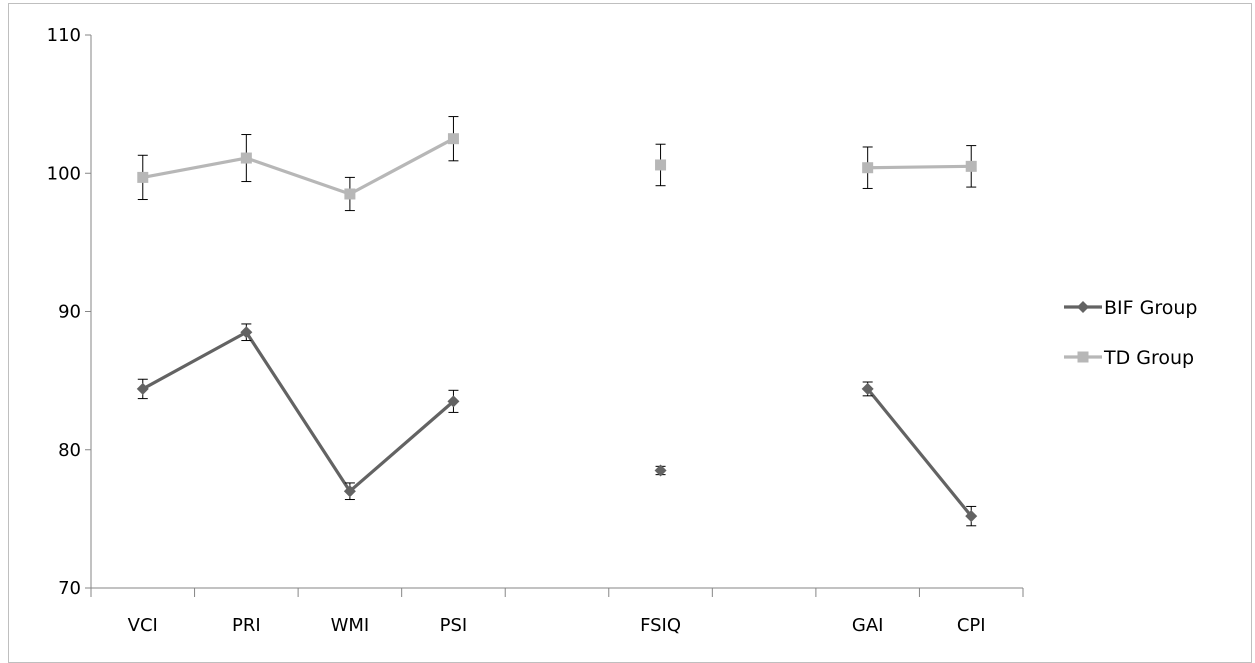  I want to click on y-tick-label: 100, so click(64, 173).